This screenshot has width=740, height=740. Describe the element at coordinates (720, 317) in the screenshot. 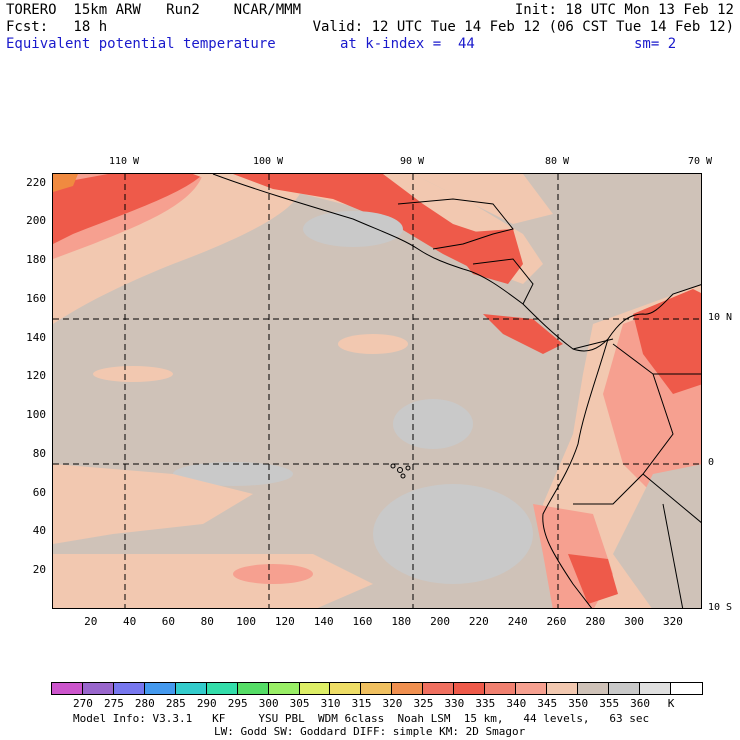

I see `lat-label-10n: 10 N` at that location.